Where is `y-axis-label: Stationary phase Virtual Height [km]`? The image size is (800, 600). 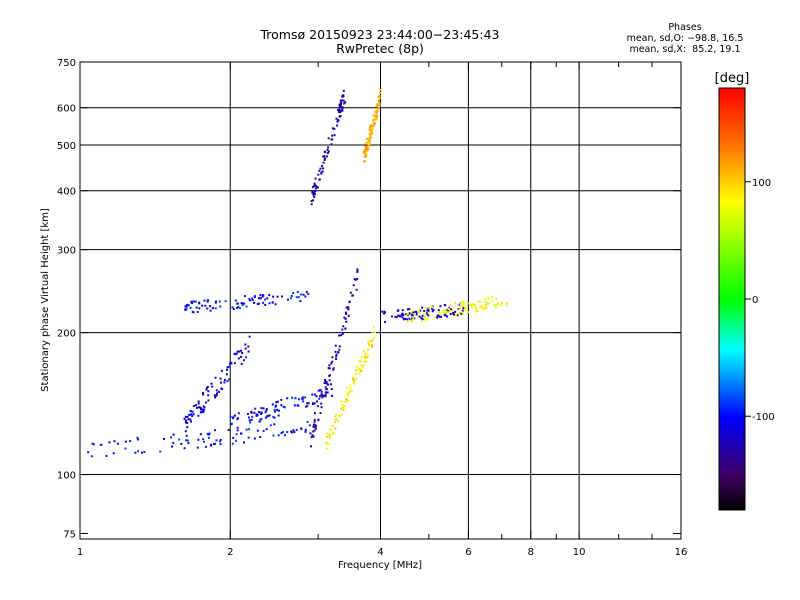 y-axis-label: Stationary phase Virtual Height [km] is located at coordinates (45, 300).